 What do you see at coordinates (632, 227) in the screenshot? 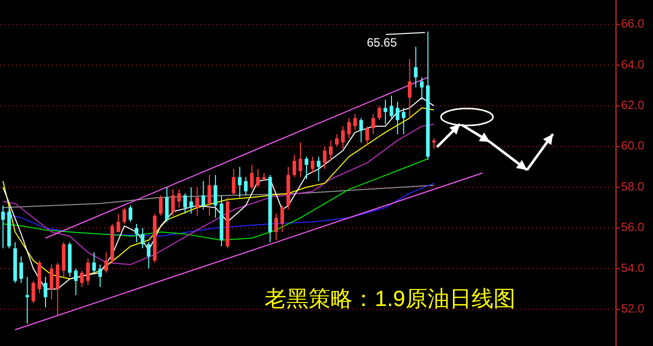
I see `ytick: 56.0` at bounding box center [632, 227].